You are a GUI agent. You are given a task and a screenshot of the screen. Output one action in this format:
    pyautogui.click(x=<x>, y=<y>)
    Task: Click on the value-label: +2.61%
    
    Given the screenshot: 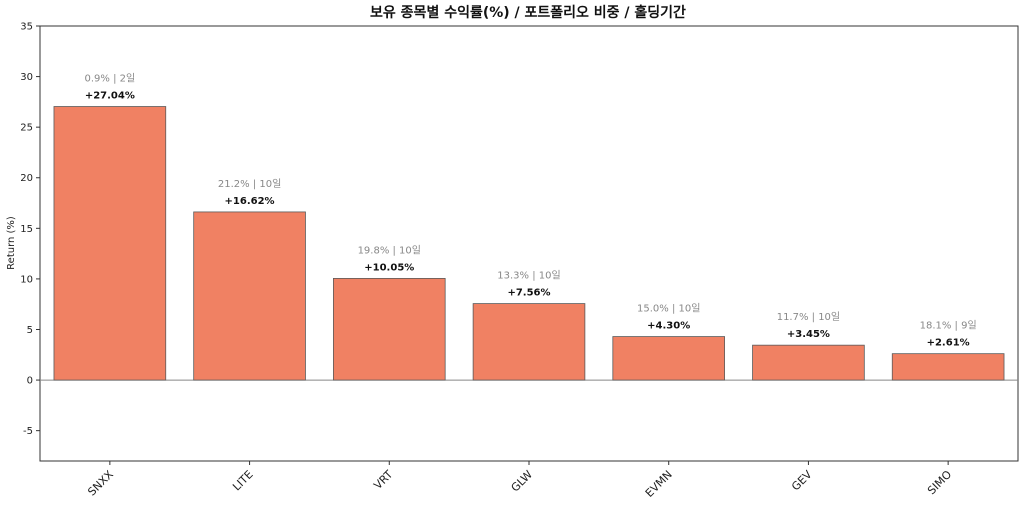 What is the action you would take?
    pyautogui.click(x=948, y=343)
    